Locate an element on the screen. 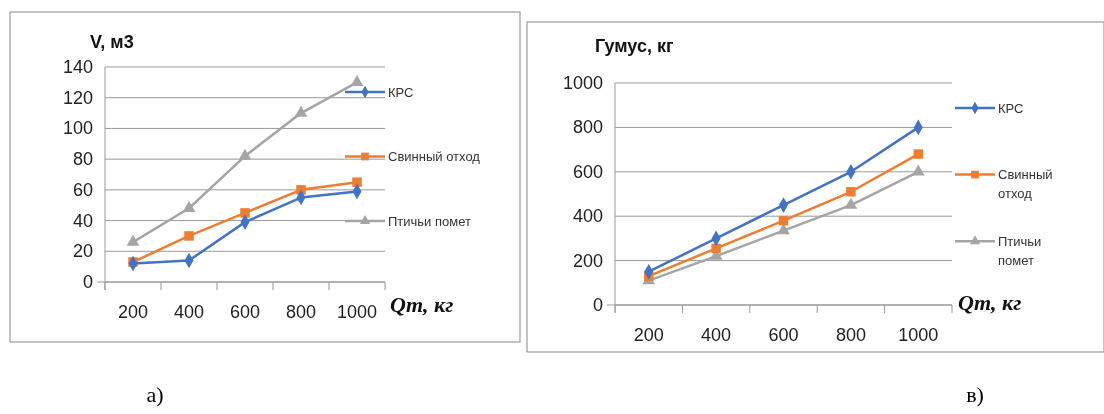  text: а) is located at coordinates (155, 394).